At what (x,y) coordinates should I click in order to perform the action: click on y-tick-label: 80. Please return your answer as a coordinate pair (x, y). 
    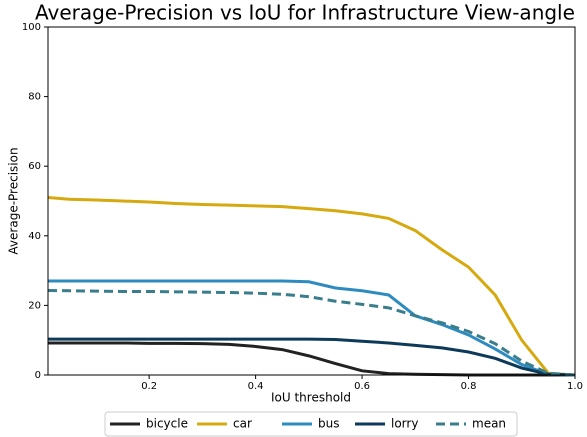
    Looking at the image, I should click on (34, 97).